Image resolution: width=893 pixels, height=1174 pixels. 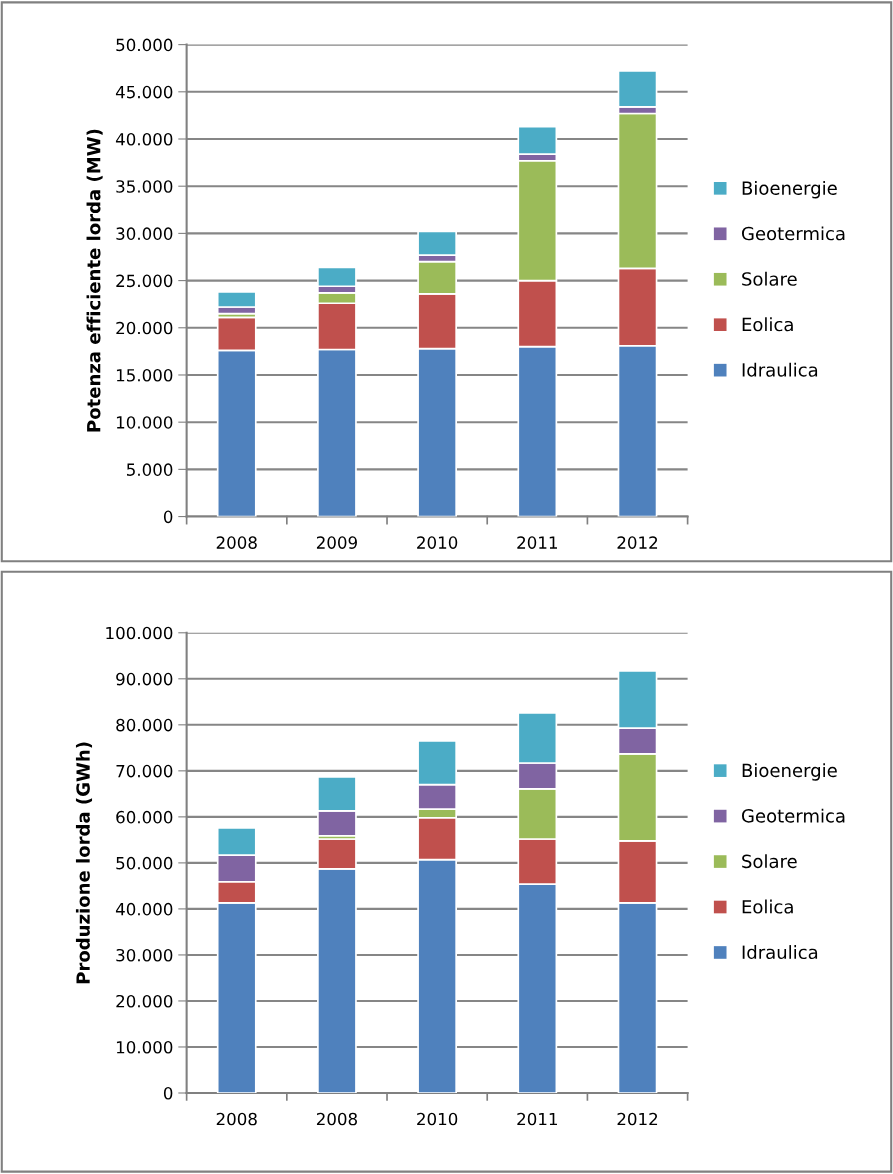 I want to click on y-tick-label: 5.000, so click(x=150, y=469).